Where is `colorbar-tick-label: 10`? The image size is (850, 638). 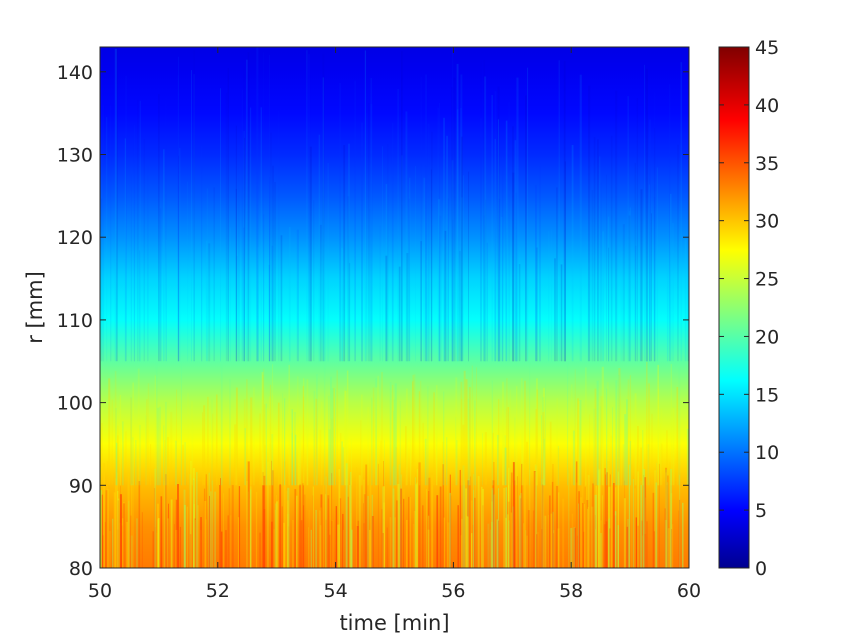
colorbar-tick-label: 10 is located at coordinates (767, 453).